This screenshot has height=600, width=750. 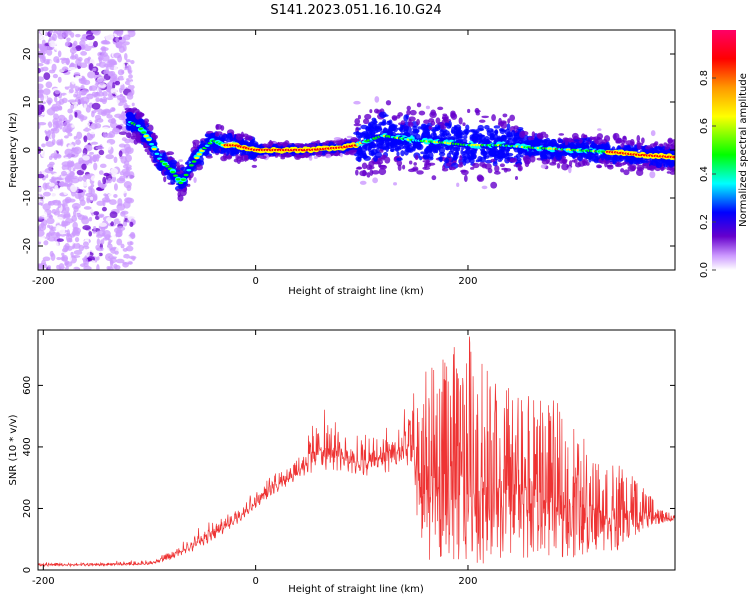 I want to click on y-tick-label: 0, so click(x=27, y=150).